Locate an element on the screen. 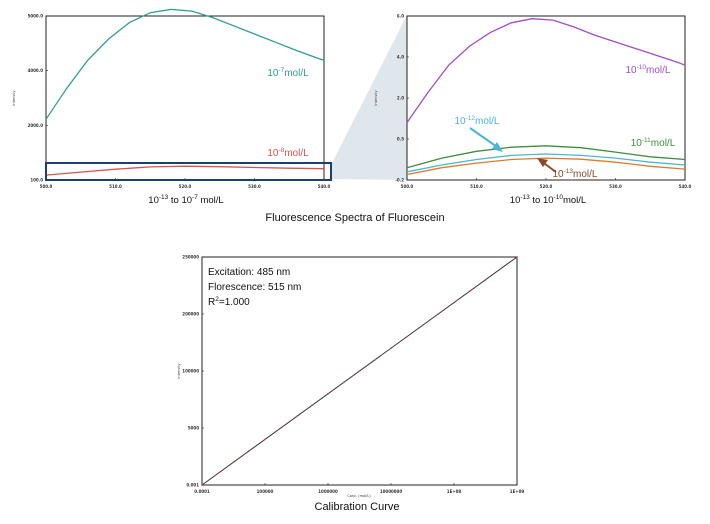 Image resolution: width=710 pixels, height=524 pixels. arrow-1e-13-head is located at coordinates (542, 162).